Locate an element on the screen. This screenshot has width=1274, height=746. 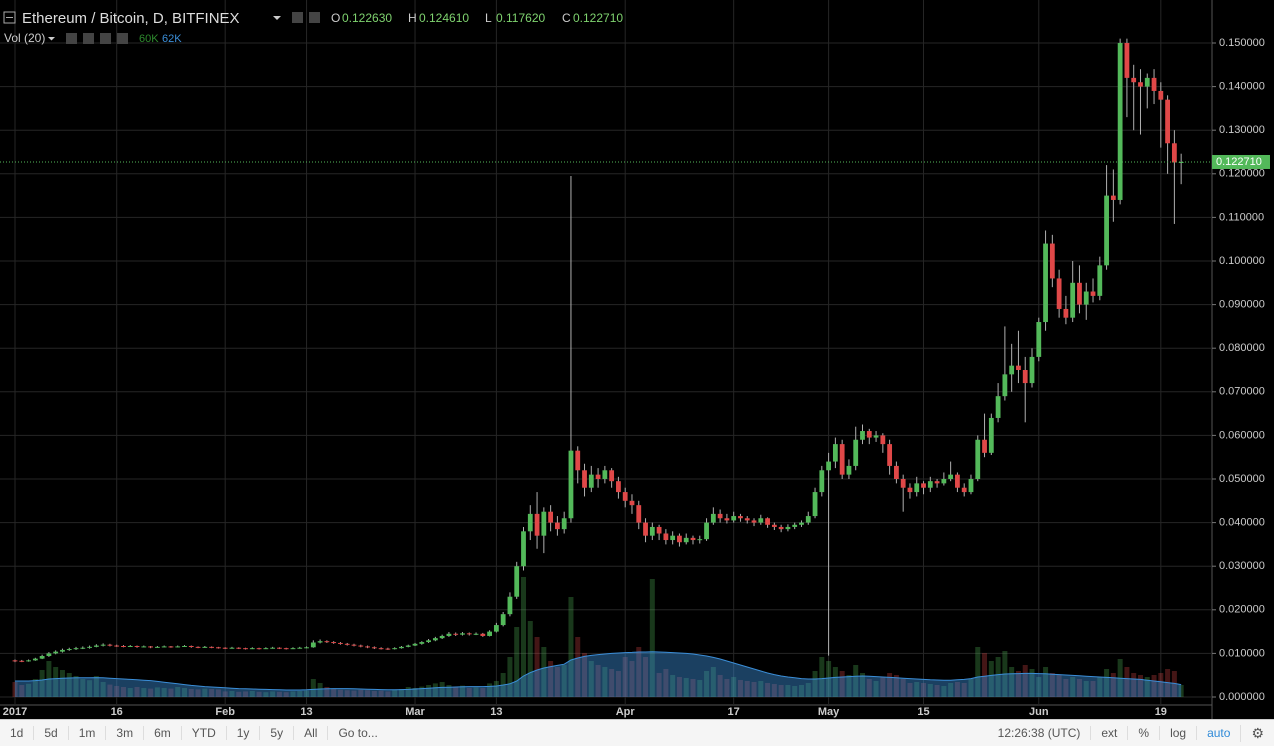
settings-gear: ⚙ is located at coordinates (1257, 733).